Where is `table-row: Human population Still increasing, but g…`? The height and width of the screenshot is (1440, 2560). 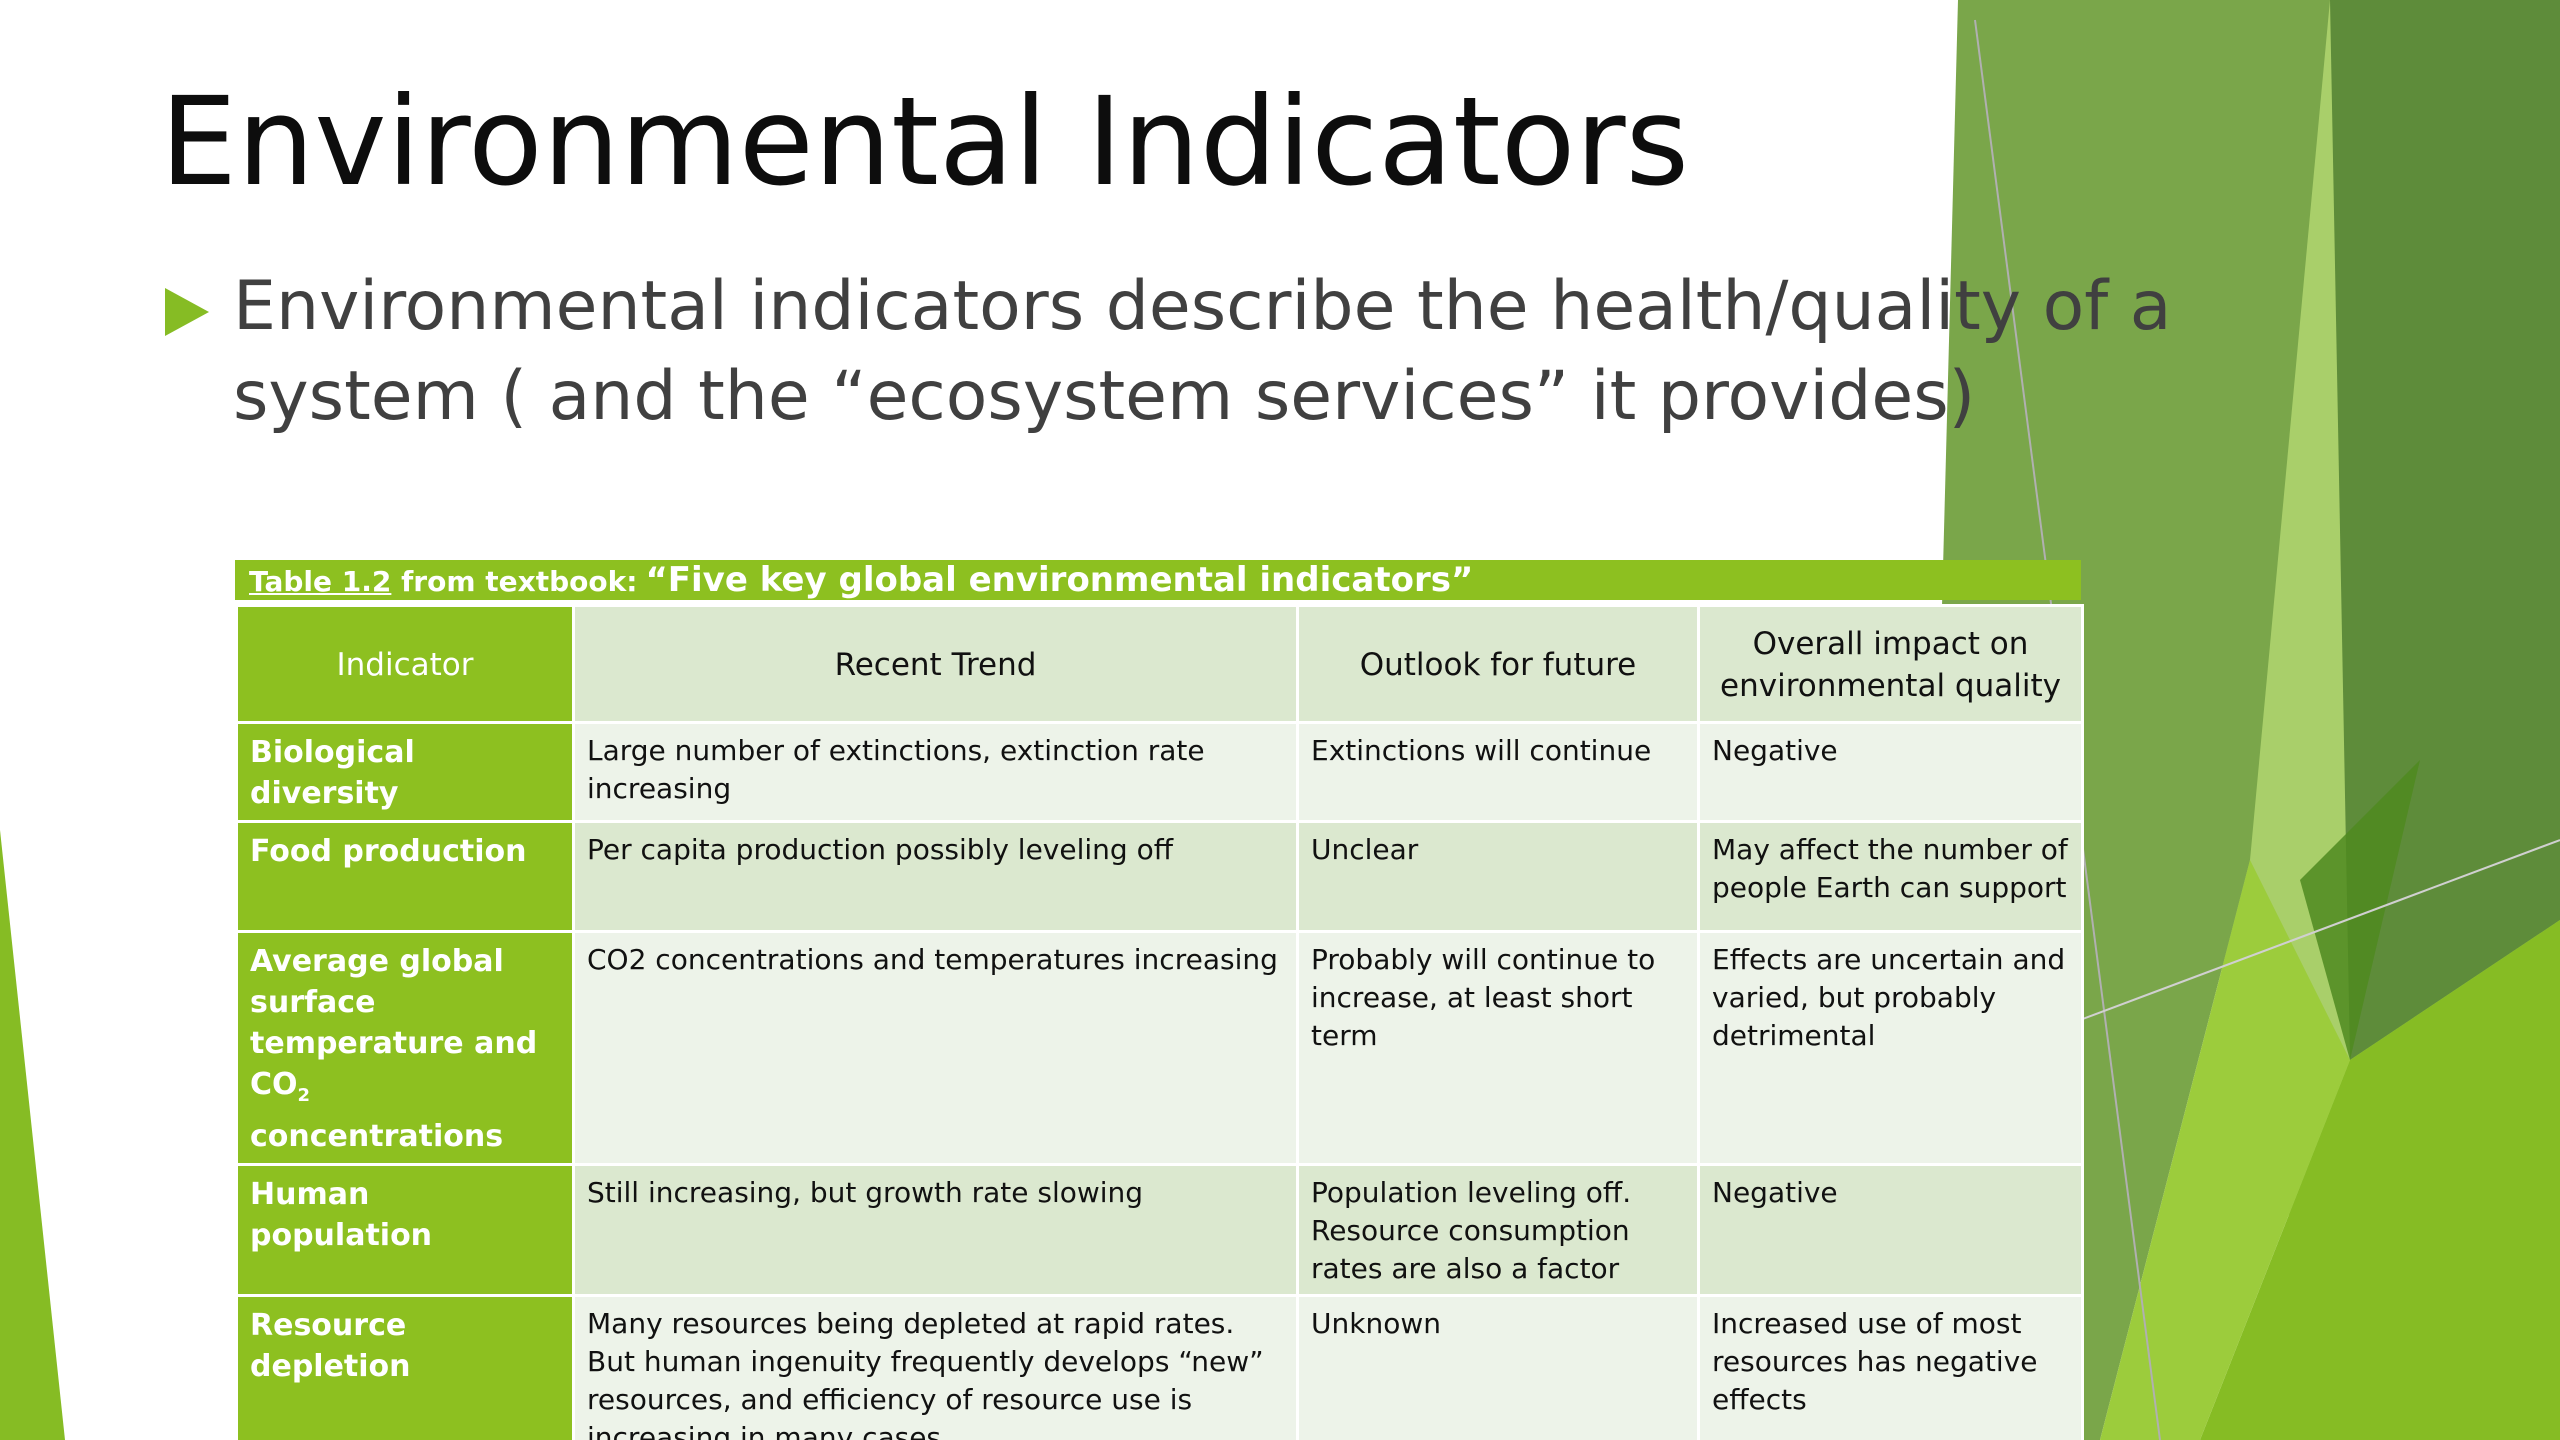 table-row: Human population Still increasing, but g… is located at coordinates (1159, 1230).